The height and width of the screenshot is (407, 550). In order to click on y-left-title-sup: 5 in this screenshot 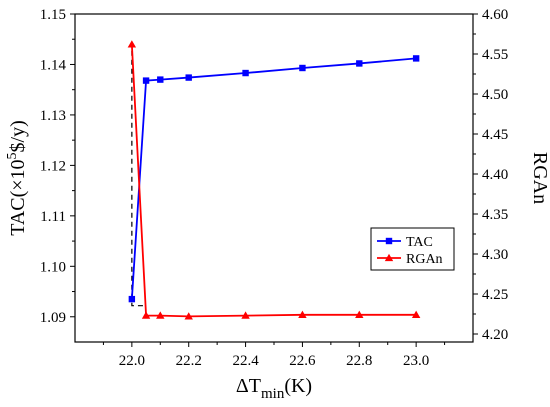, I will do `click(12, 155)`.